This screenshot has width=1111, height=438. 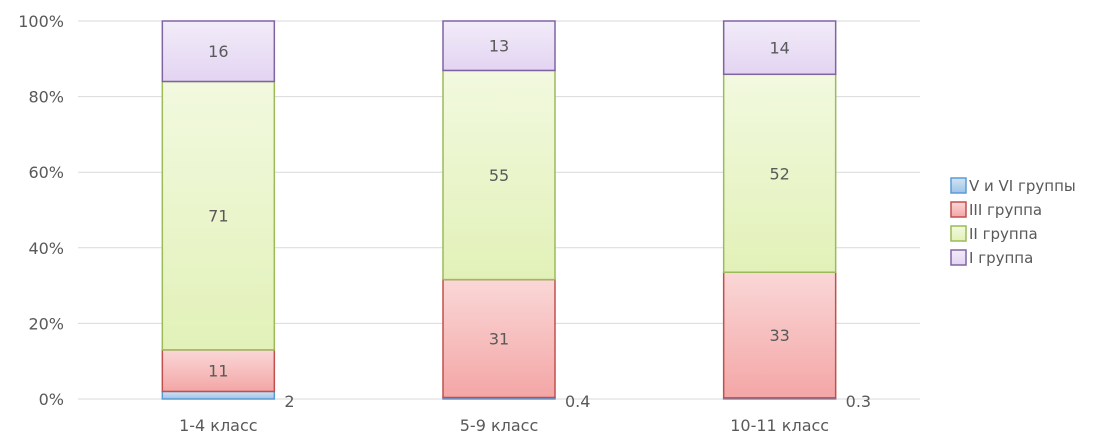 I want to click on y-tick-label-4: 80%, so click(x=46, y=97).